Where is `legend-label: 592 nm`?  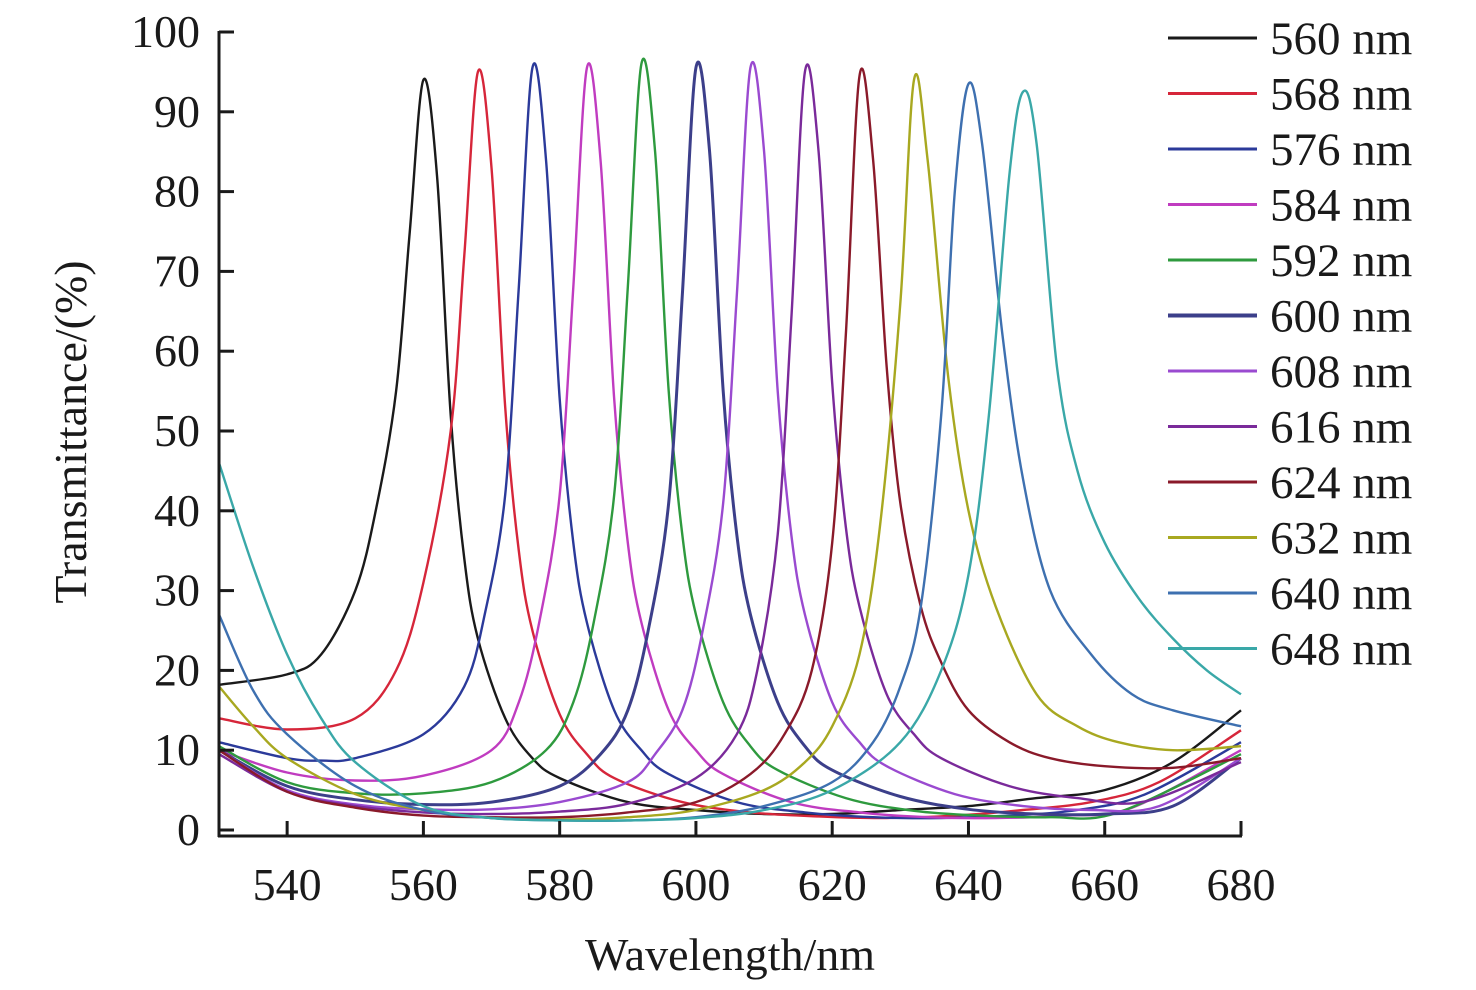 legend-label: 592 nm is located at coordinates (1341, 261).